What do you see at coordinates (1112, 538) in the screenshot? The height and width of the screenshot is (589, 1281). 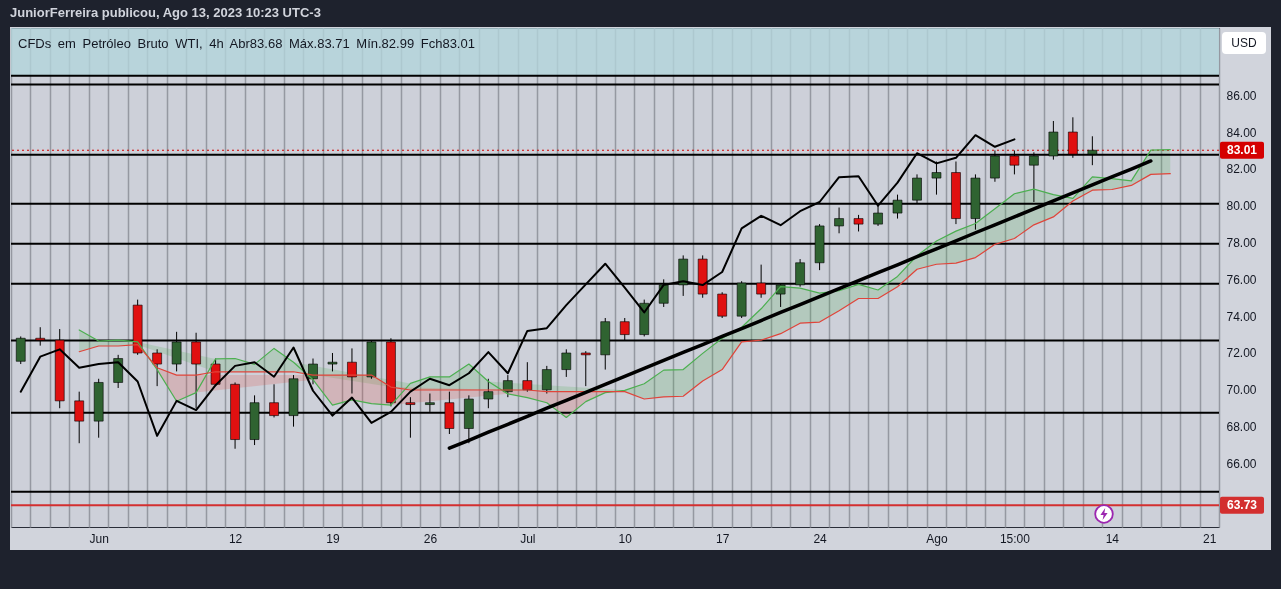 I see `x-tick-label: 14` at bounding box center [1112, 538].